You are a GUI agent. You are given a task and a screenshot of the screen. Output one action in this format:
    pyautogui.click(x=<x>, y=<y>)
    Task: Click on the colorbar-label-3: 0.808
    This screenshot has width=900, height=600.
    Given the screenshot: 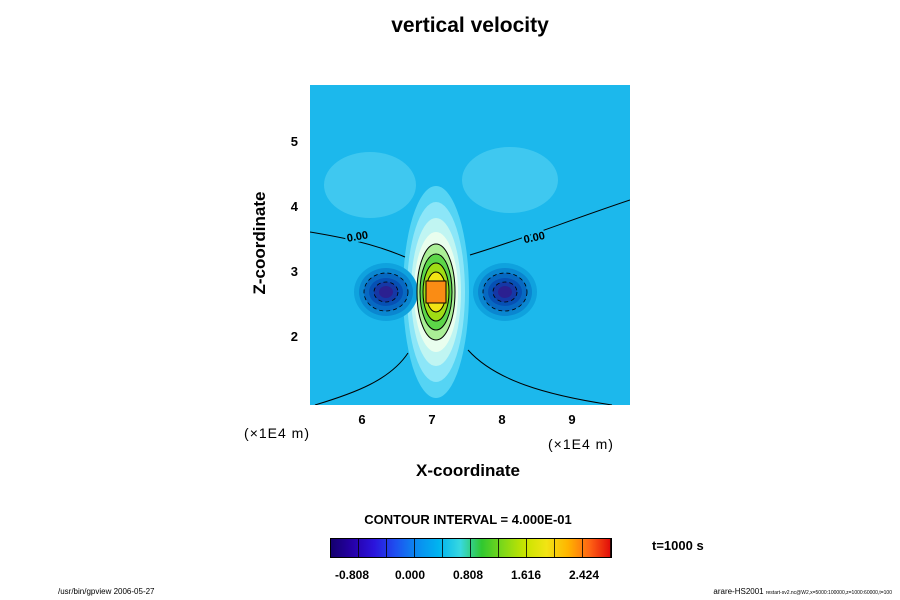 What is the action you would take?
    pyautogui.click(x=468, y=575)
    